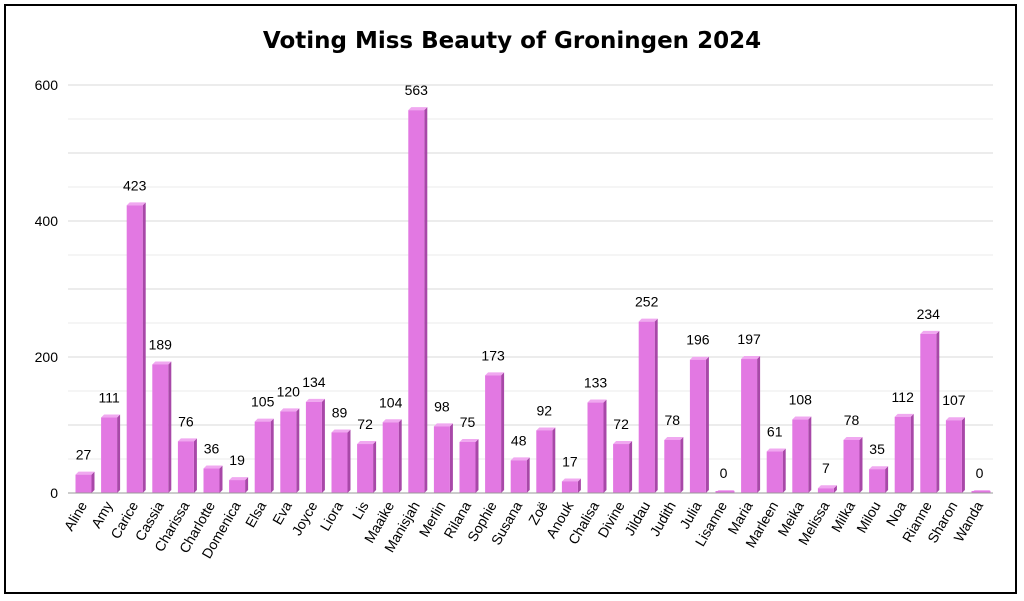 The height and width of the screenshot is (601, 1024). I want to click on data-label: 35, so click(877, 449).